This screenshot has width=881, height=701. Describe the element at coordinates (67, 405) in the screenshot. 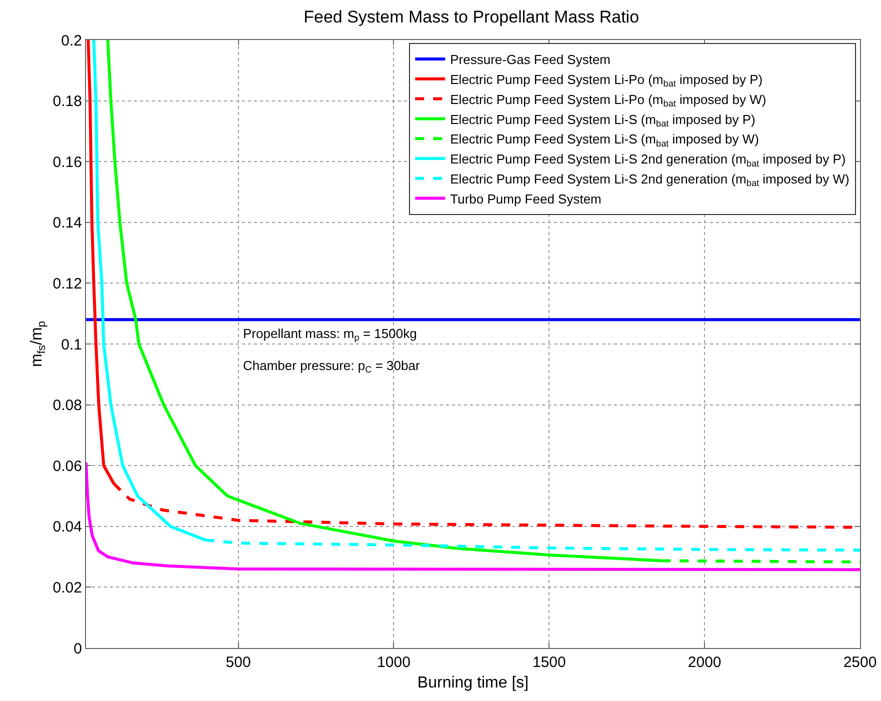

I see `y-tick-label: 0.08` at that location.